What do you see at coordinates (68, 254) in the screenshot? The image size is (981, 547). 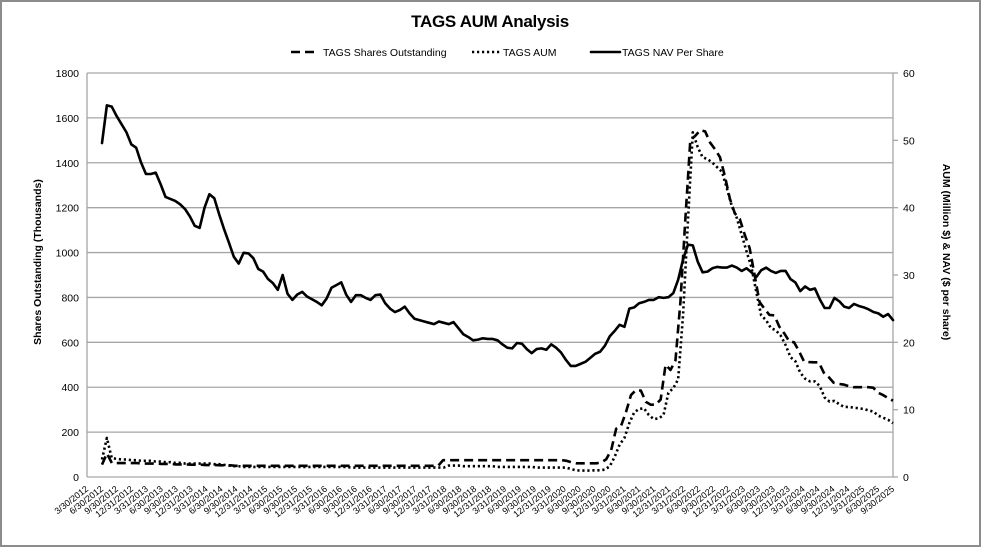 I see `y-left-tick-label: 1000` at bounding box center [68, 254].